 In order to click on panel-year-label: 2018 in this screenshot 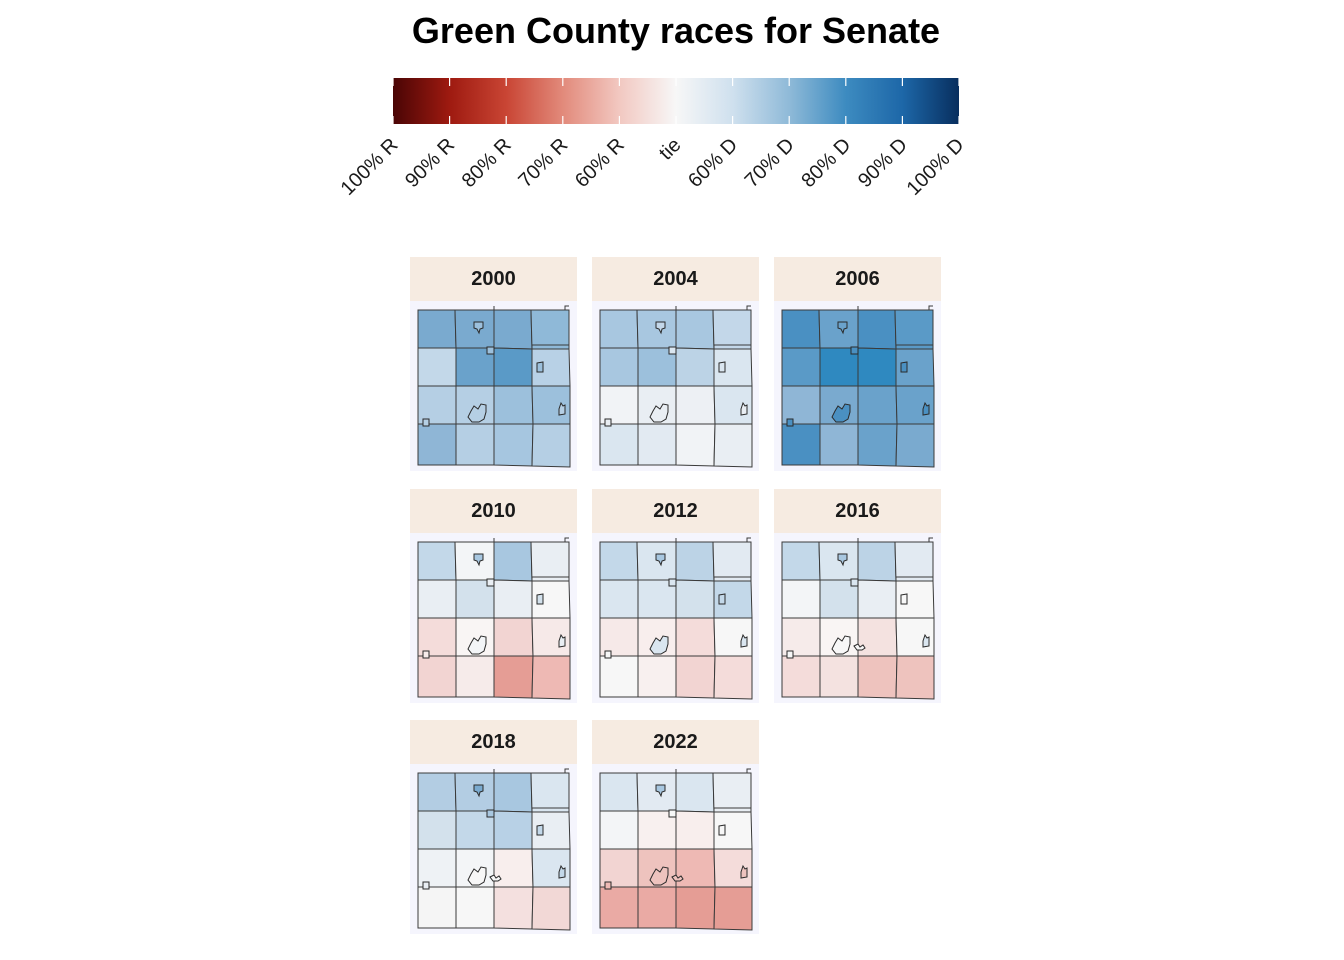, I will do `click(493, 742)`.